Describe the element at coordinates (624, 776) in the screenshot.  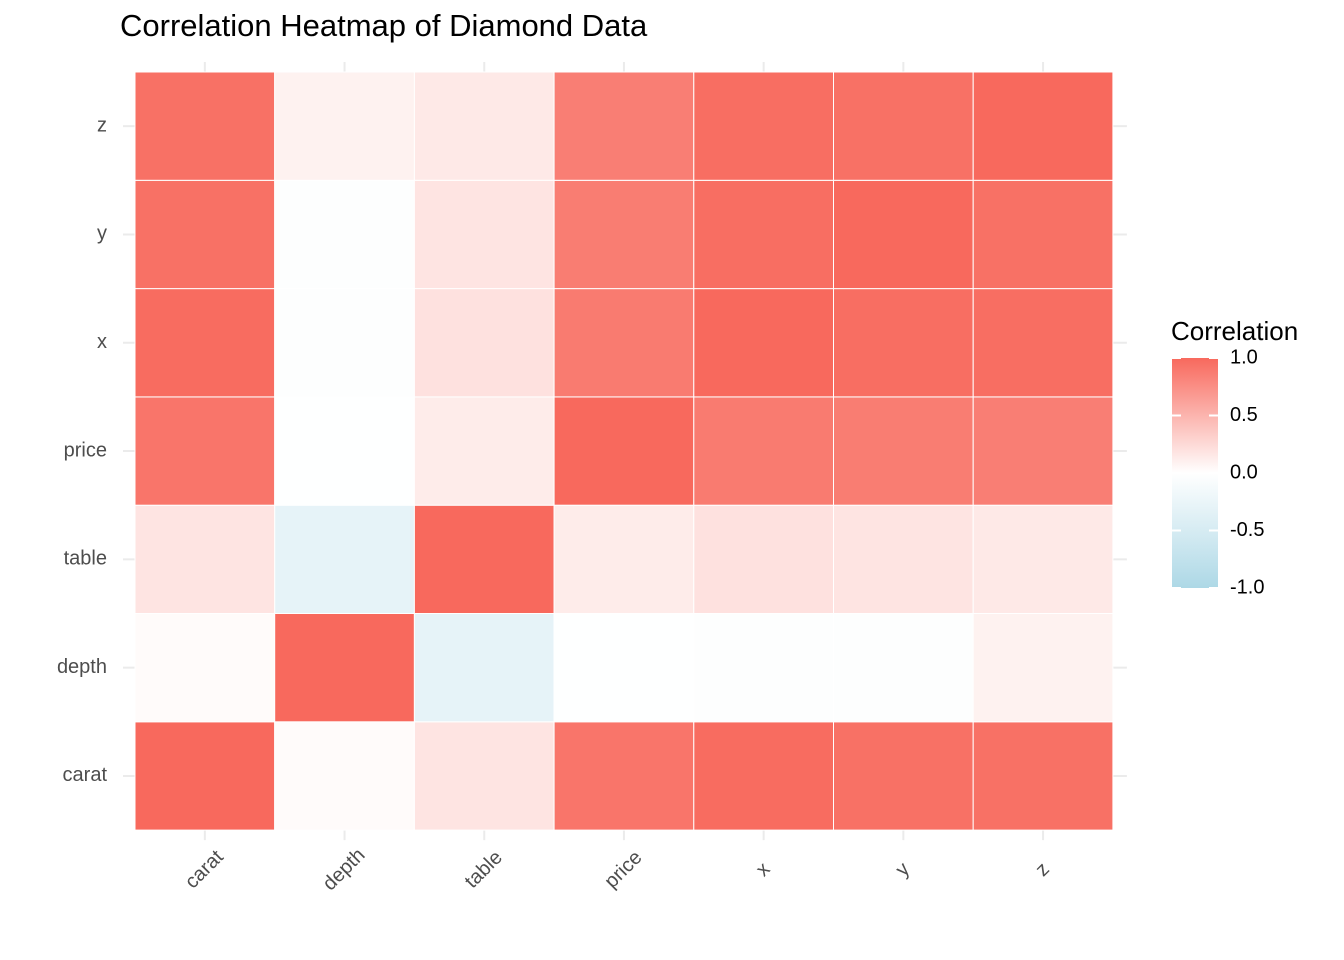
I see `heatmap-cell-carat-price` at that location.